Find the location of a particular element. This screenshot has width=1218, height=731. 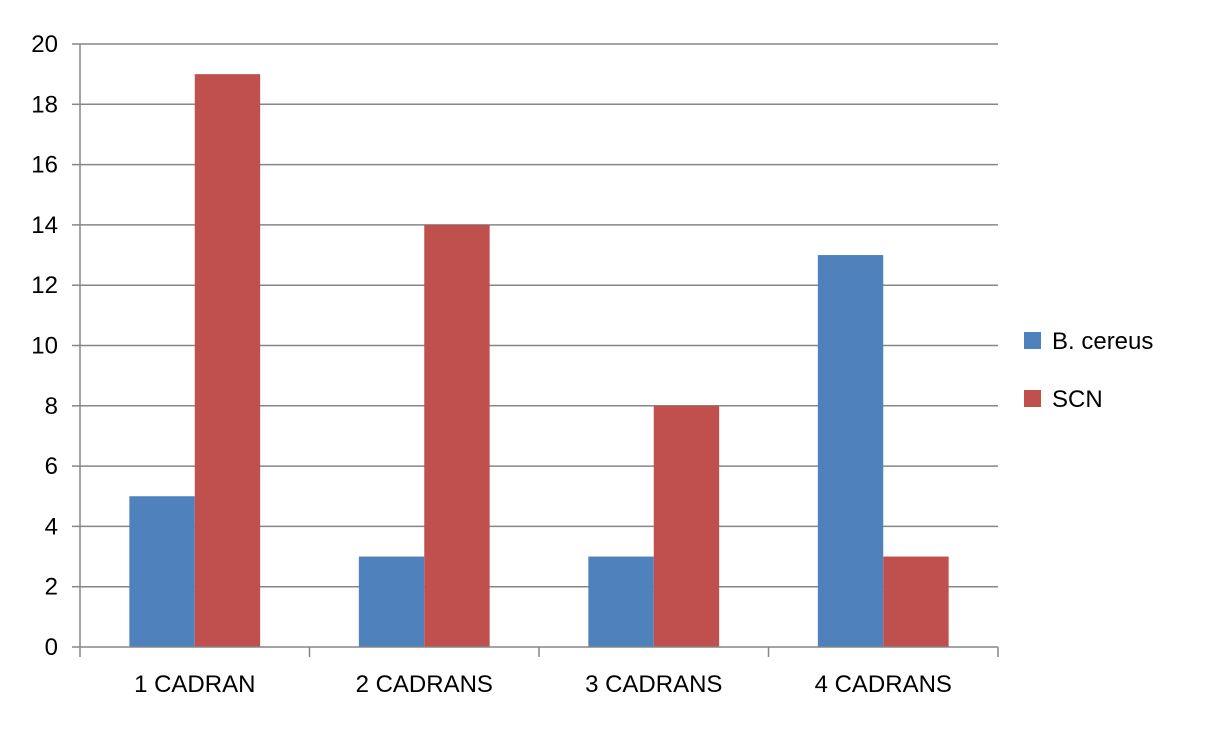

y-tick-label: 14 is located at coordinates (44, 225).